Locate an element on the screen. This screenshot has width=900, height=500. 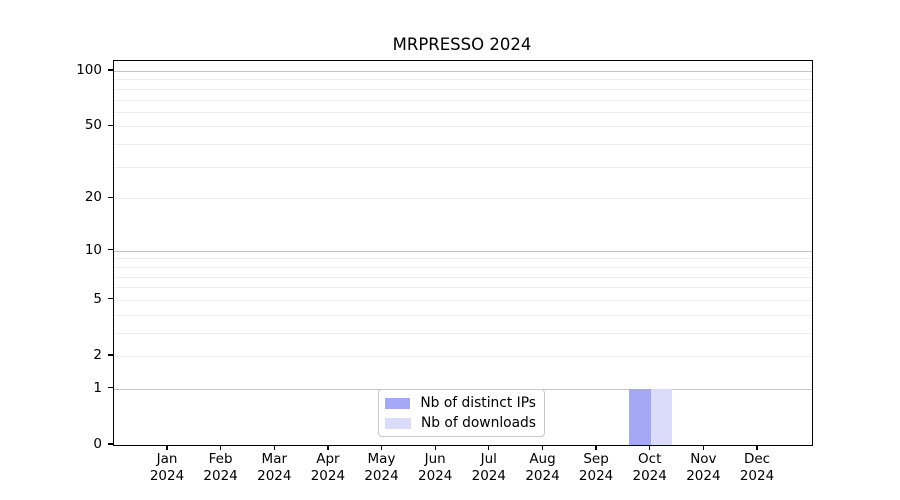
legend-label-distinct-ips: Nb of distinct IPs is located at coordinates (478, 403).